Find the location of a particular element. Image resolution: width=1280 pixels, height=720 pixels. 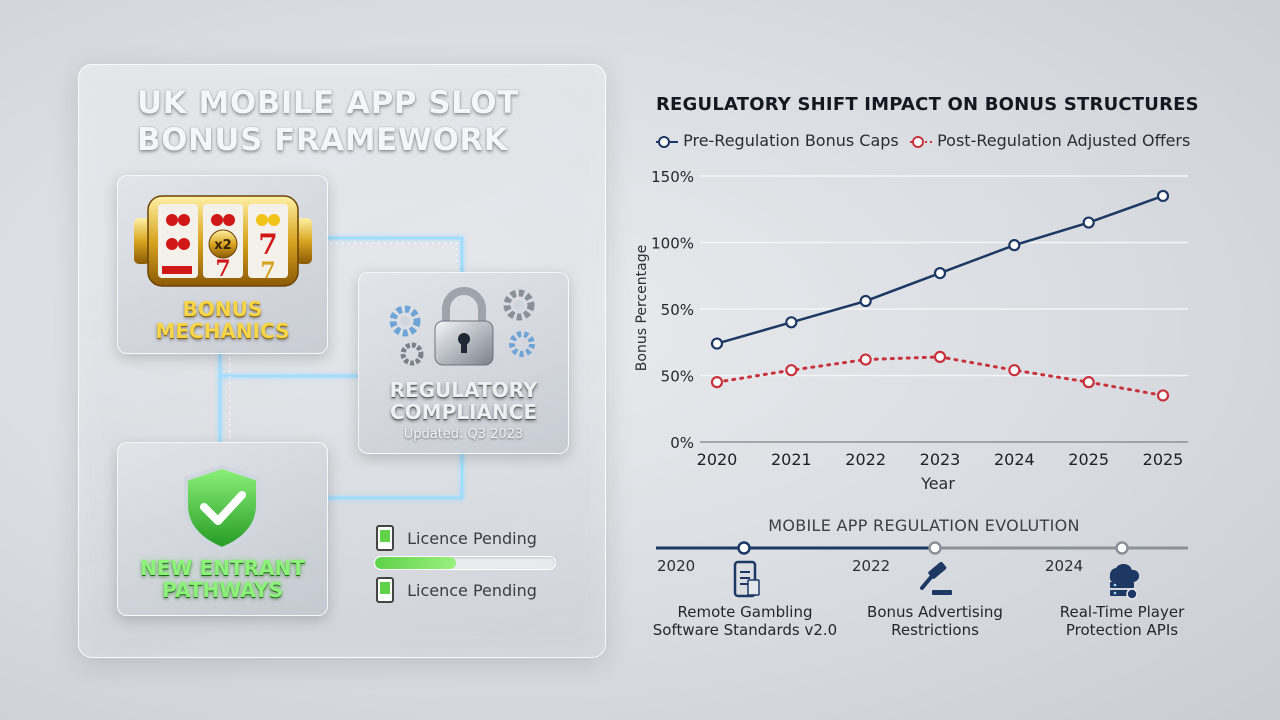

x-tick-label: 2022 is located at coordinates (865, 459).